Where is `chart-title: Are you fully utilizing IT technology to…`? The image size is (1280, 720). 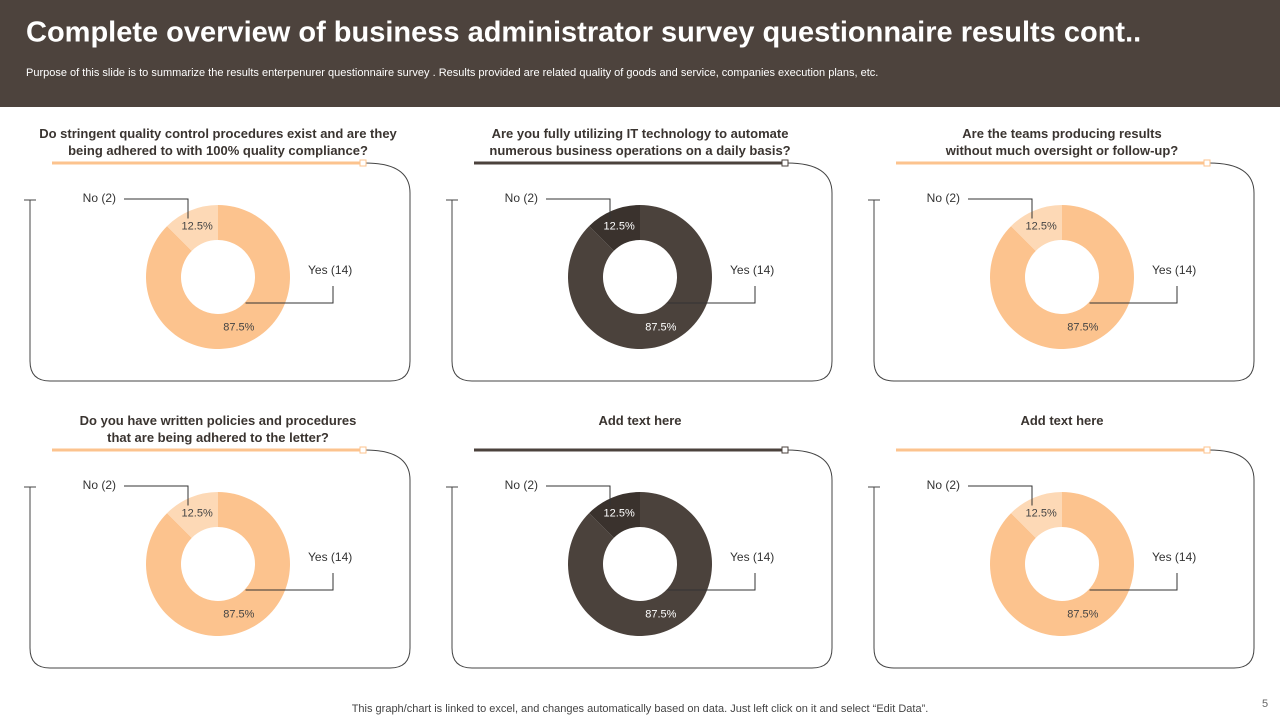
chart-title: Are you fully utilizing IT technology to… is located at coordinates (640, 142).